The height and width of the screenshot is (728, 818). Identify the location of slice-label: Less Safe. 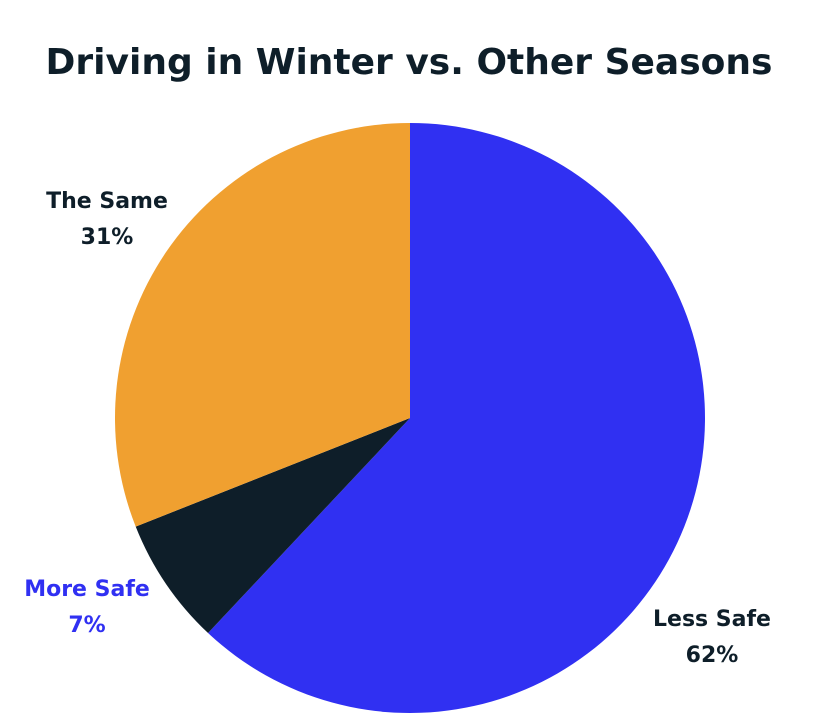
(712, 619).